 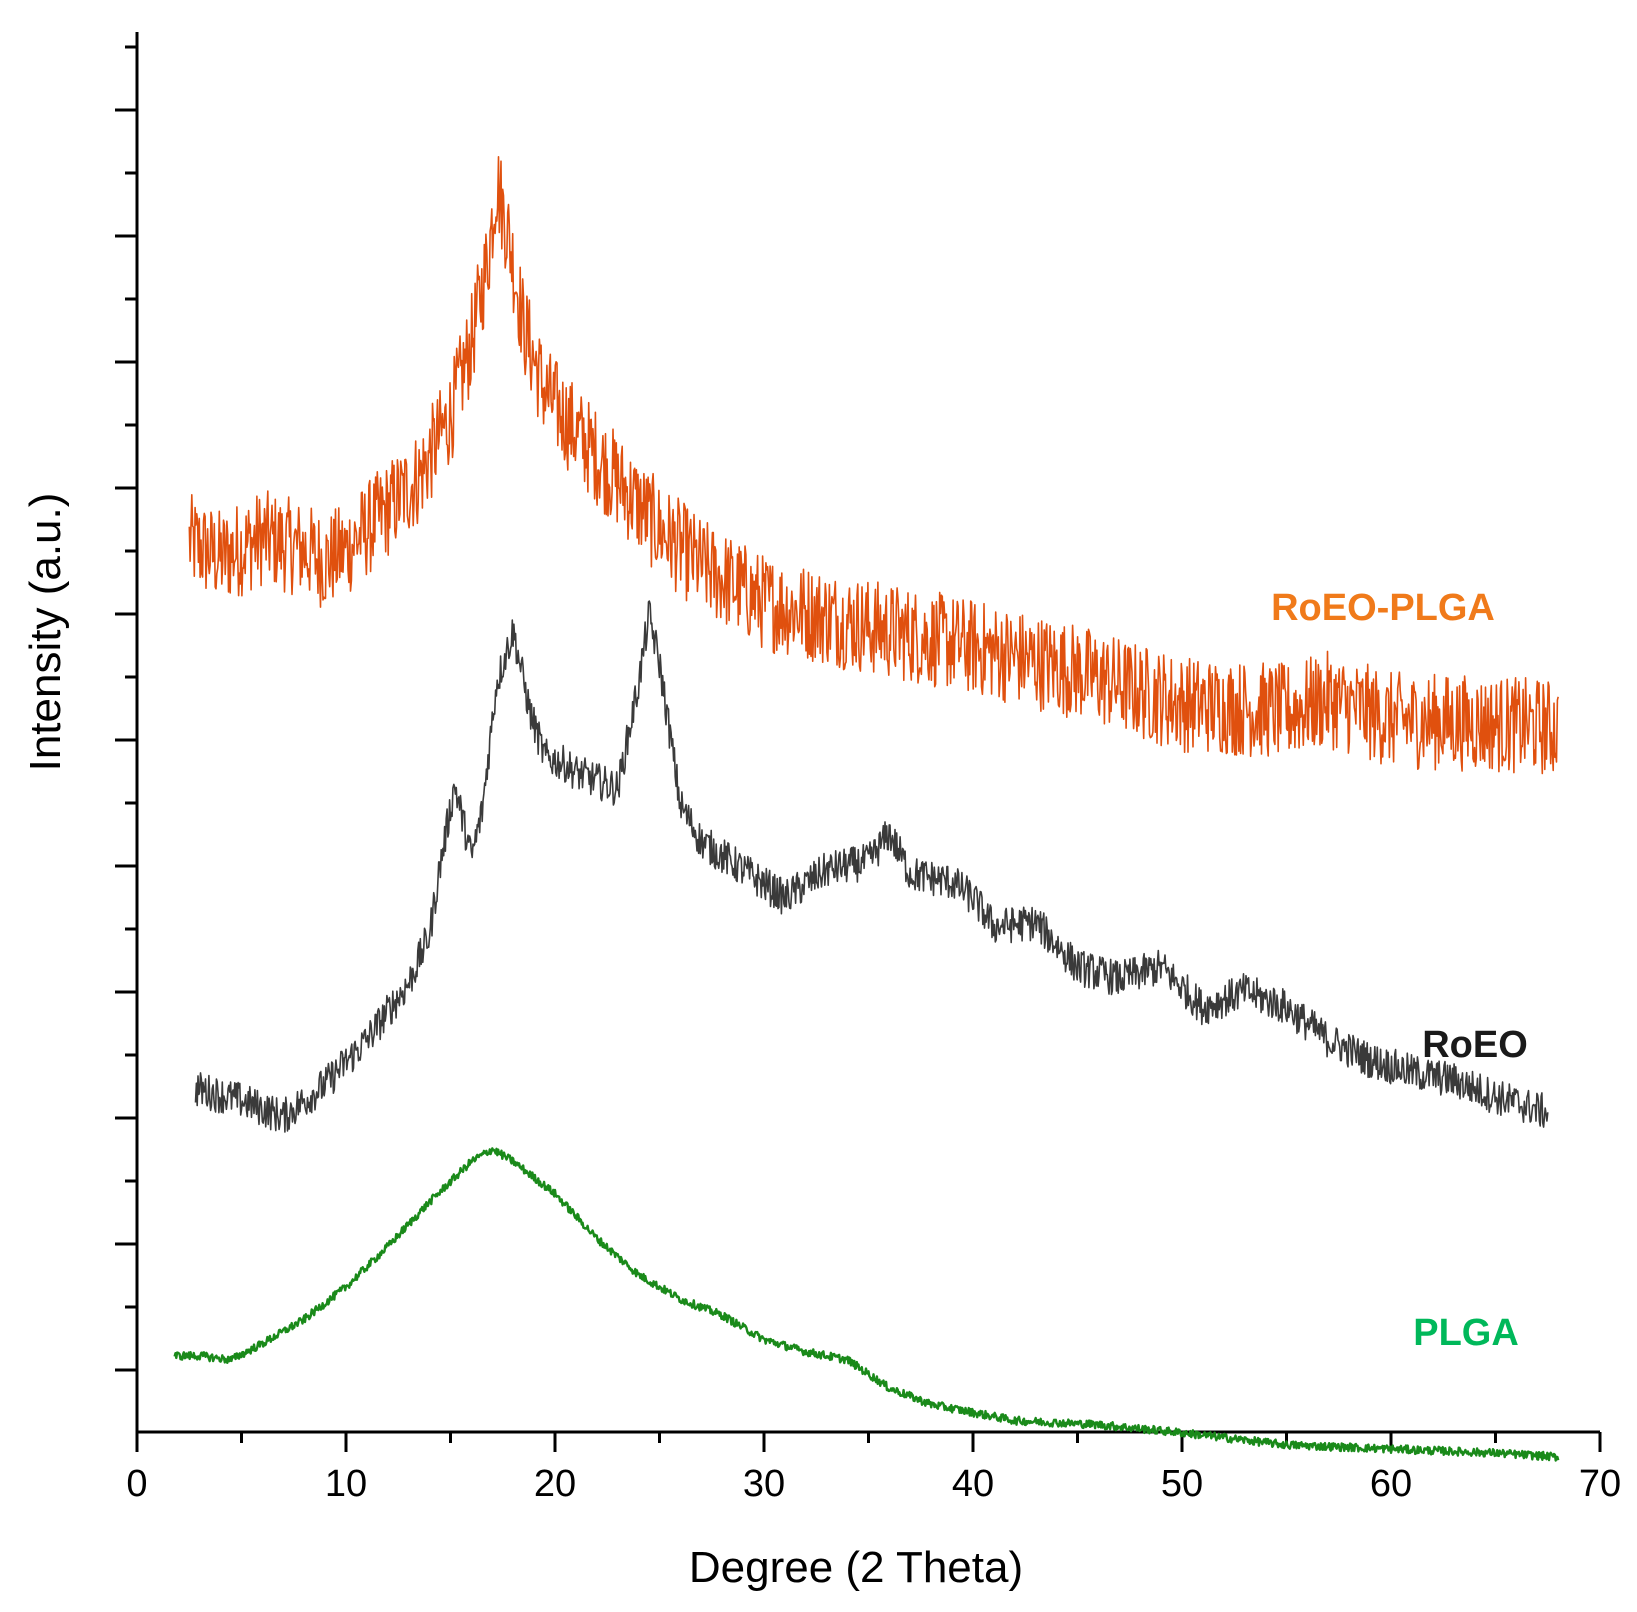 I want to click on x-ticks: 0 10 20 30 40 50 60 70, so click(x=873, y=1468).